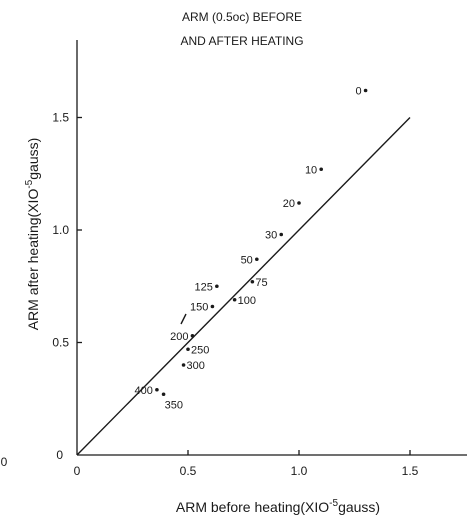 Image resolution: width=467 pixels, height=527 pixels. I want to click on y-ticks: 0 0.5 1.0 1.5, so click(67, 286).